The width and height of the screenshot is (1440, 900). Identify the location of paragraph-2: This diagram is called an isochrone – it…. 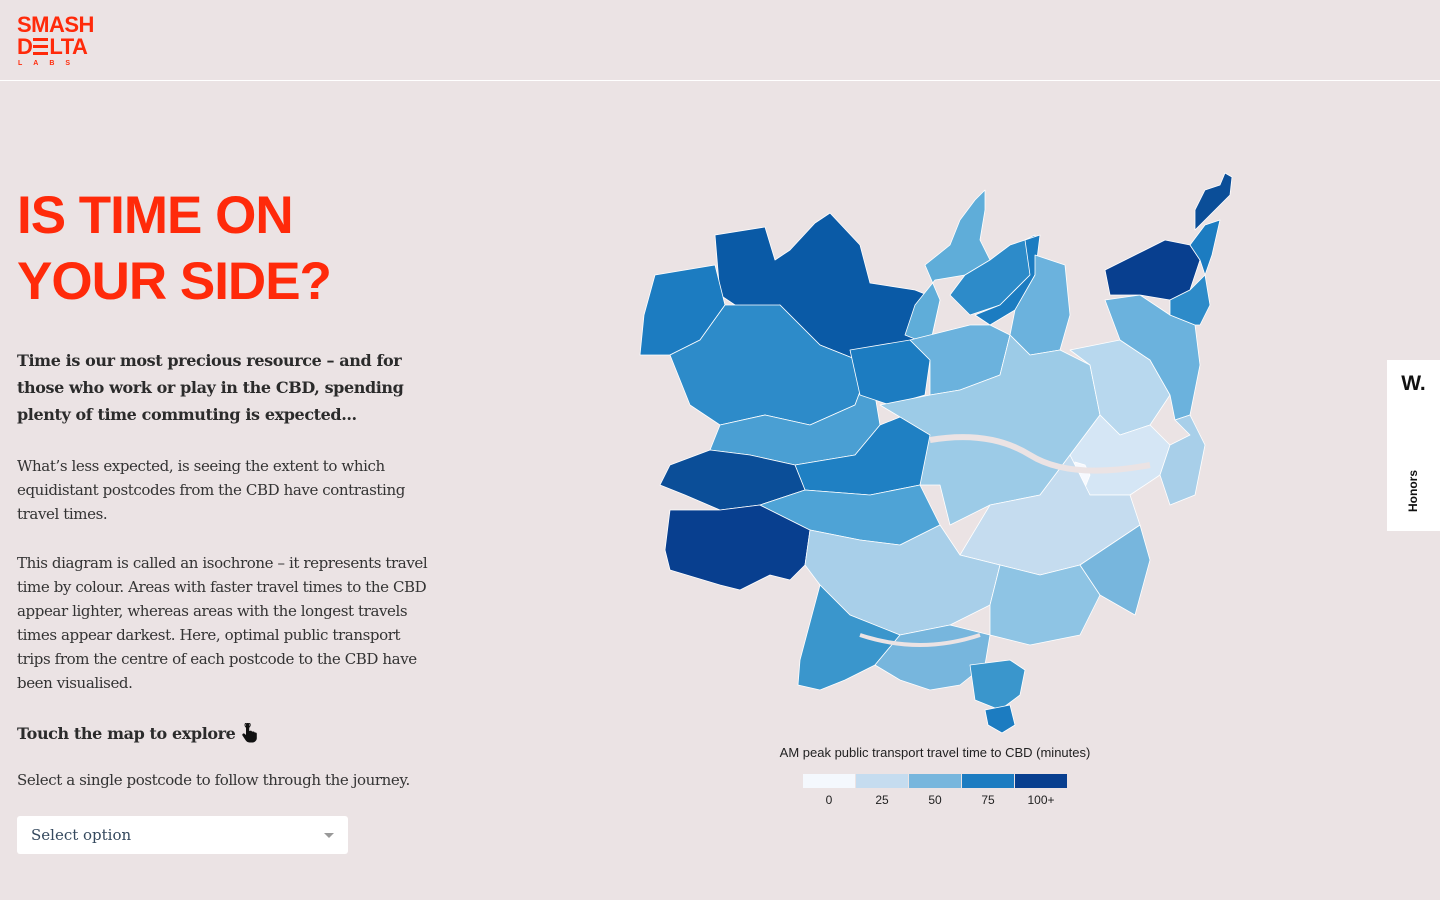
(222, 623).